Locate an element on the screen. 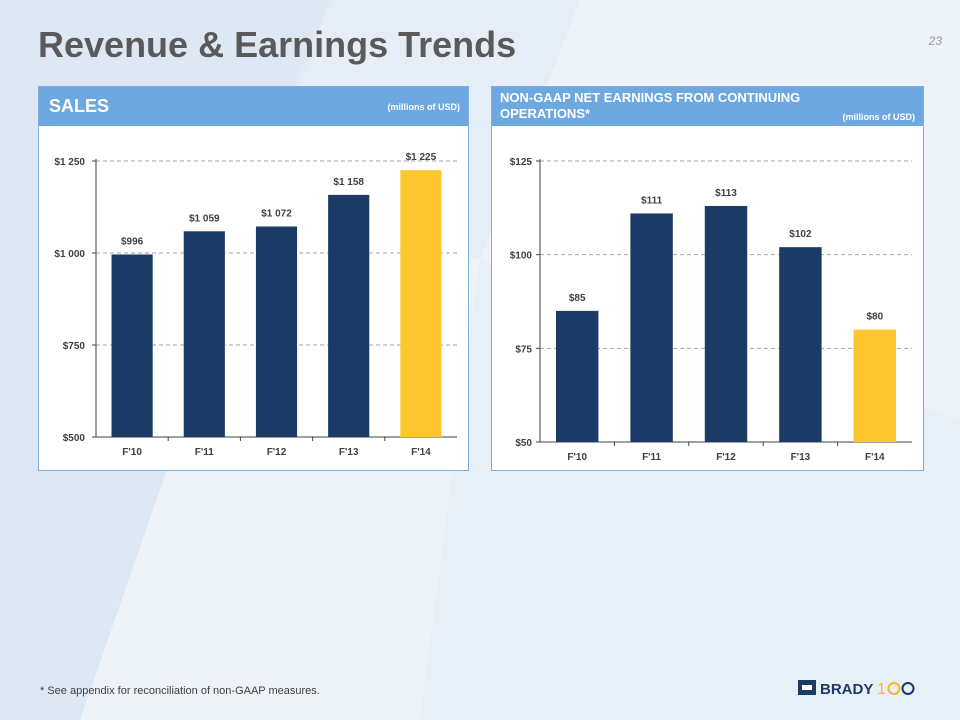  earnings-x-tick-label: F'10 is located at coordinates (577, 457).